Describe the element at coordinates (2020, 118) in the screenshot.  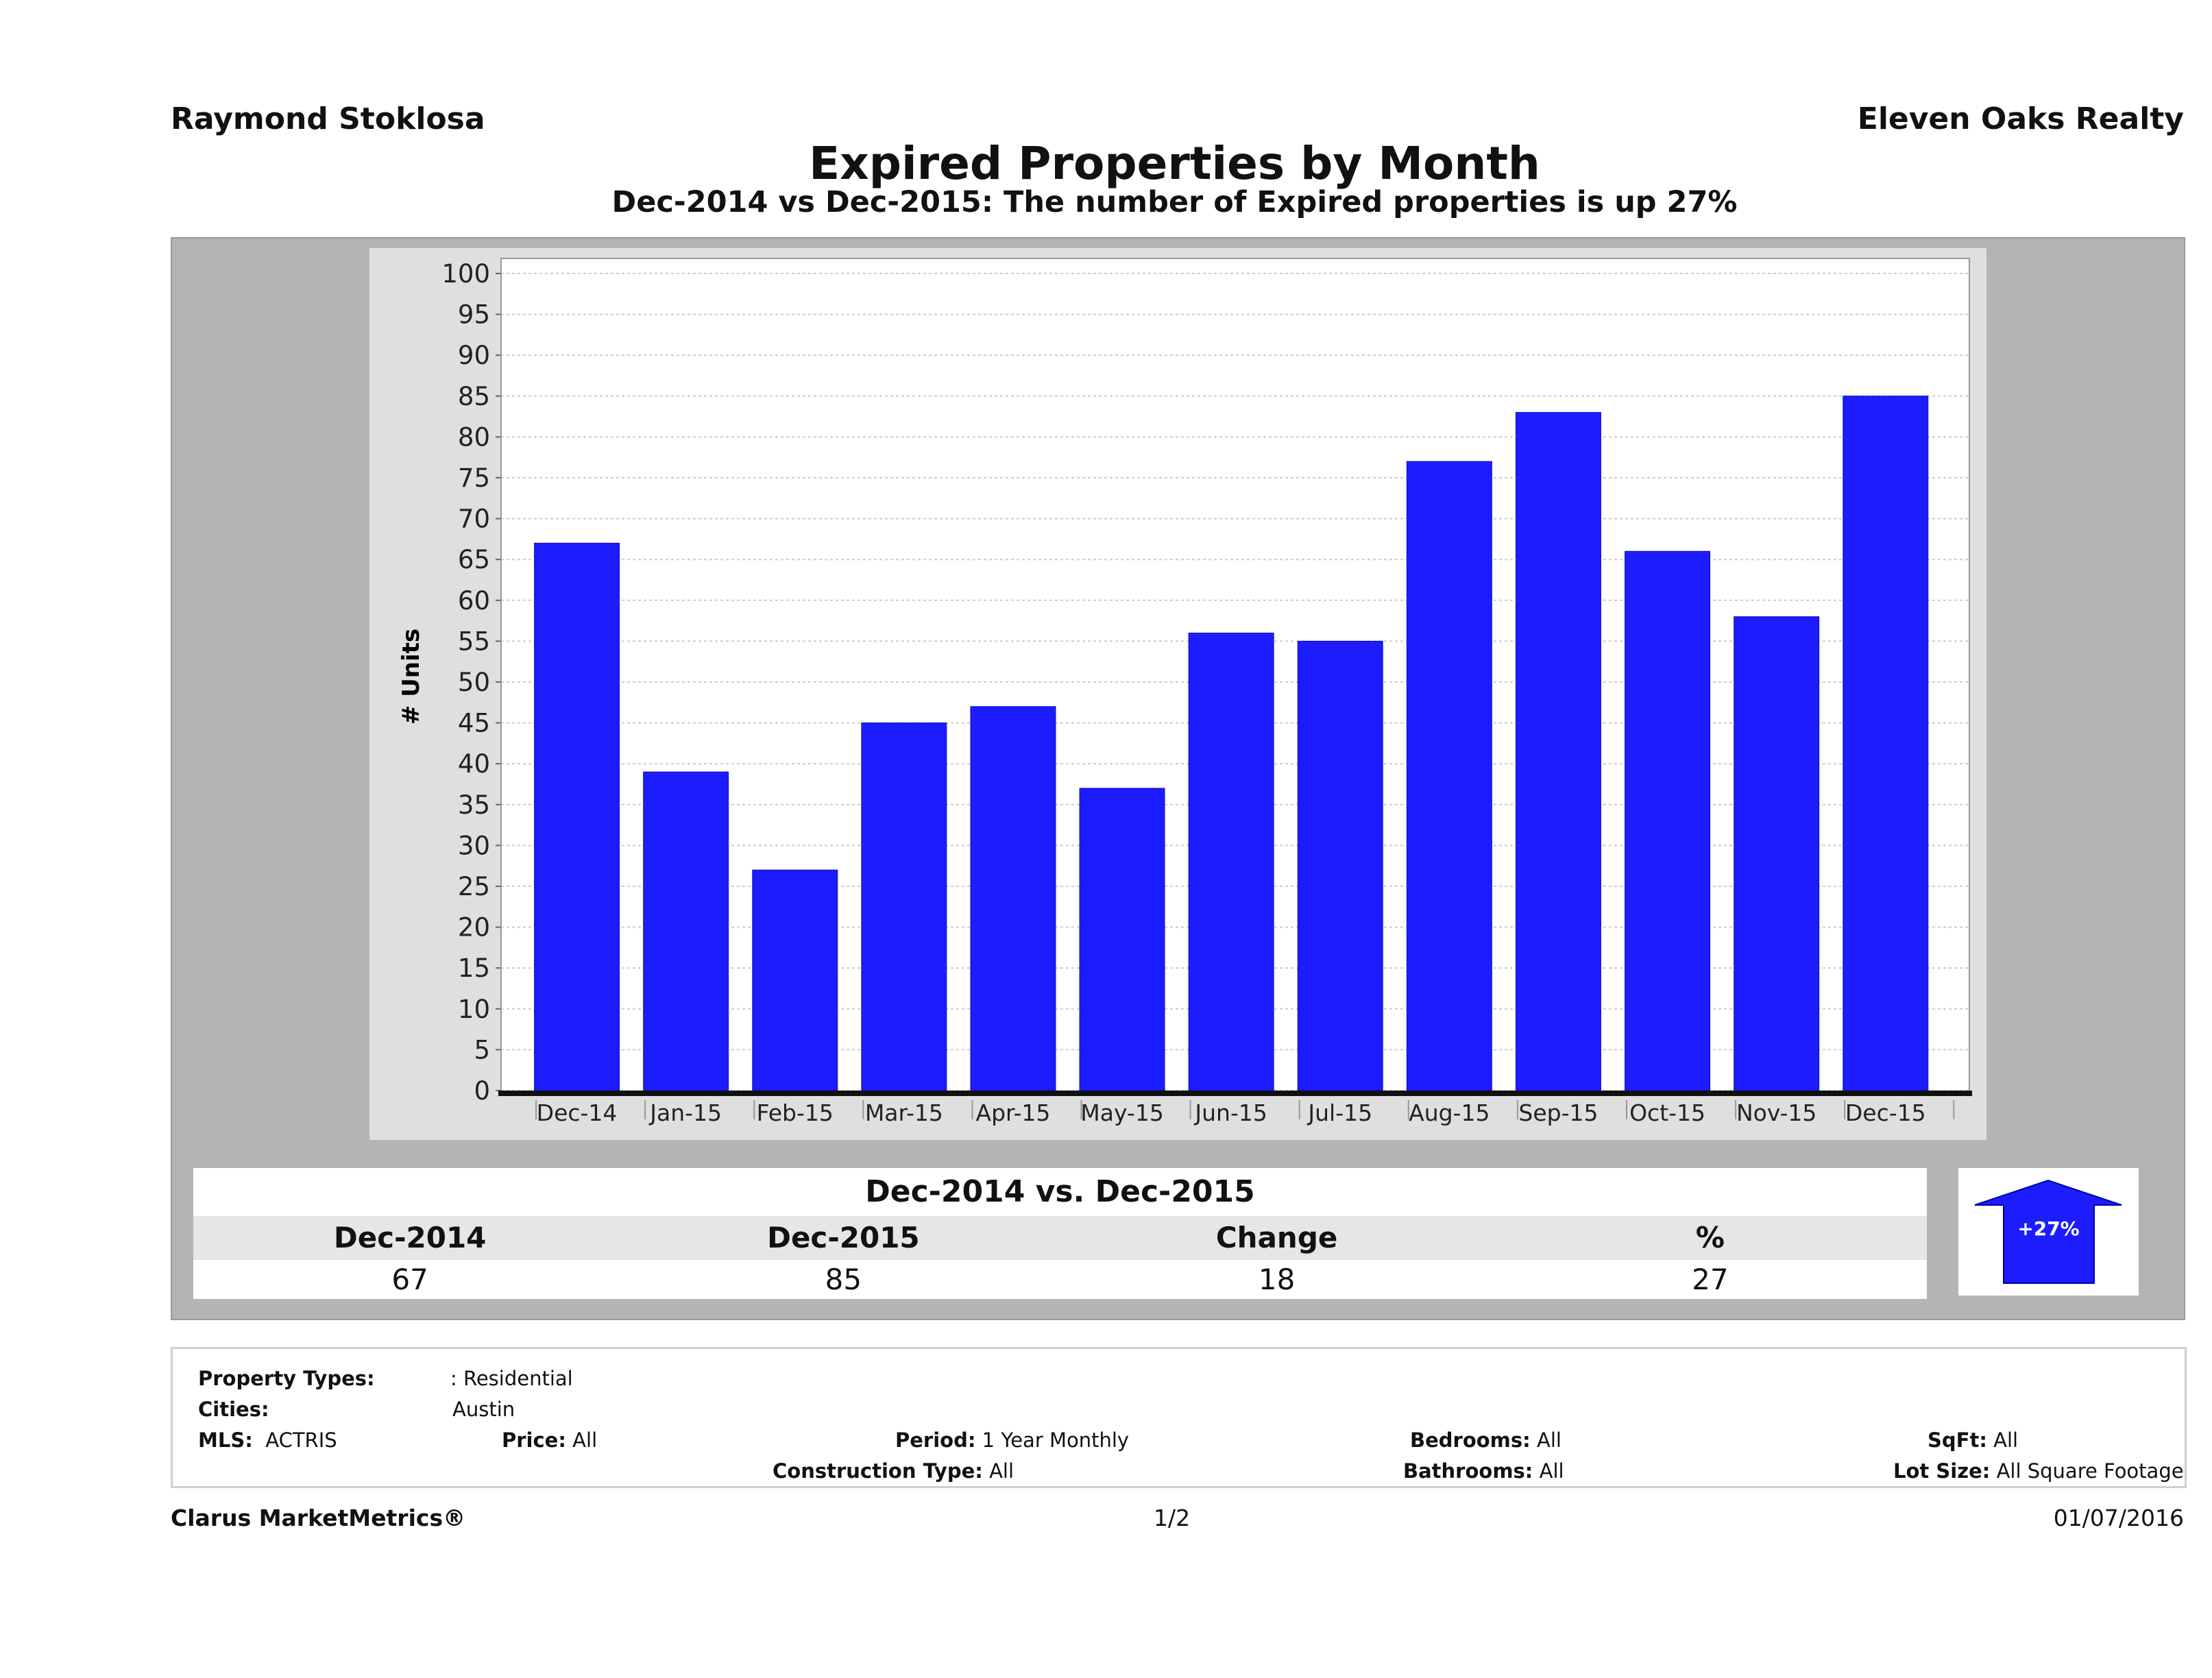
I see `company-name: Eleven Oaks Realty` at that location.